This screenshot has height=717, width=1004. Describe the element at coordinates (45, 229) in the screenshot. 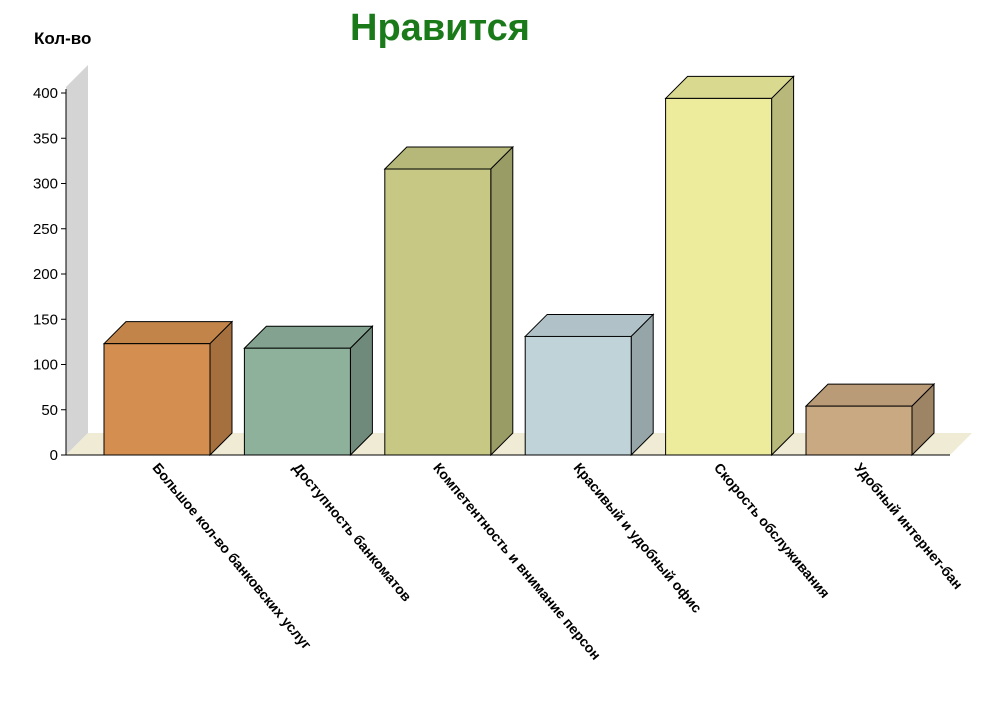

I see `y-tick-label: 250` at that location.